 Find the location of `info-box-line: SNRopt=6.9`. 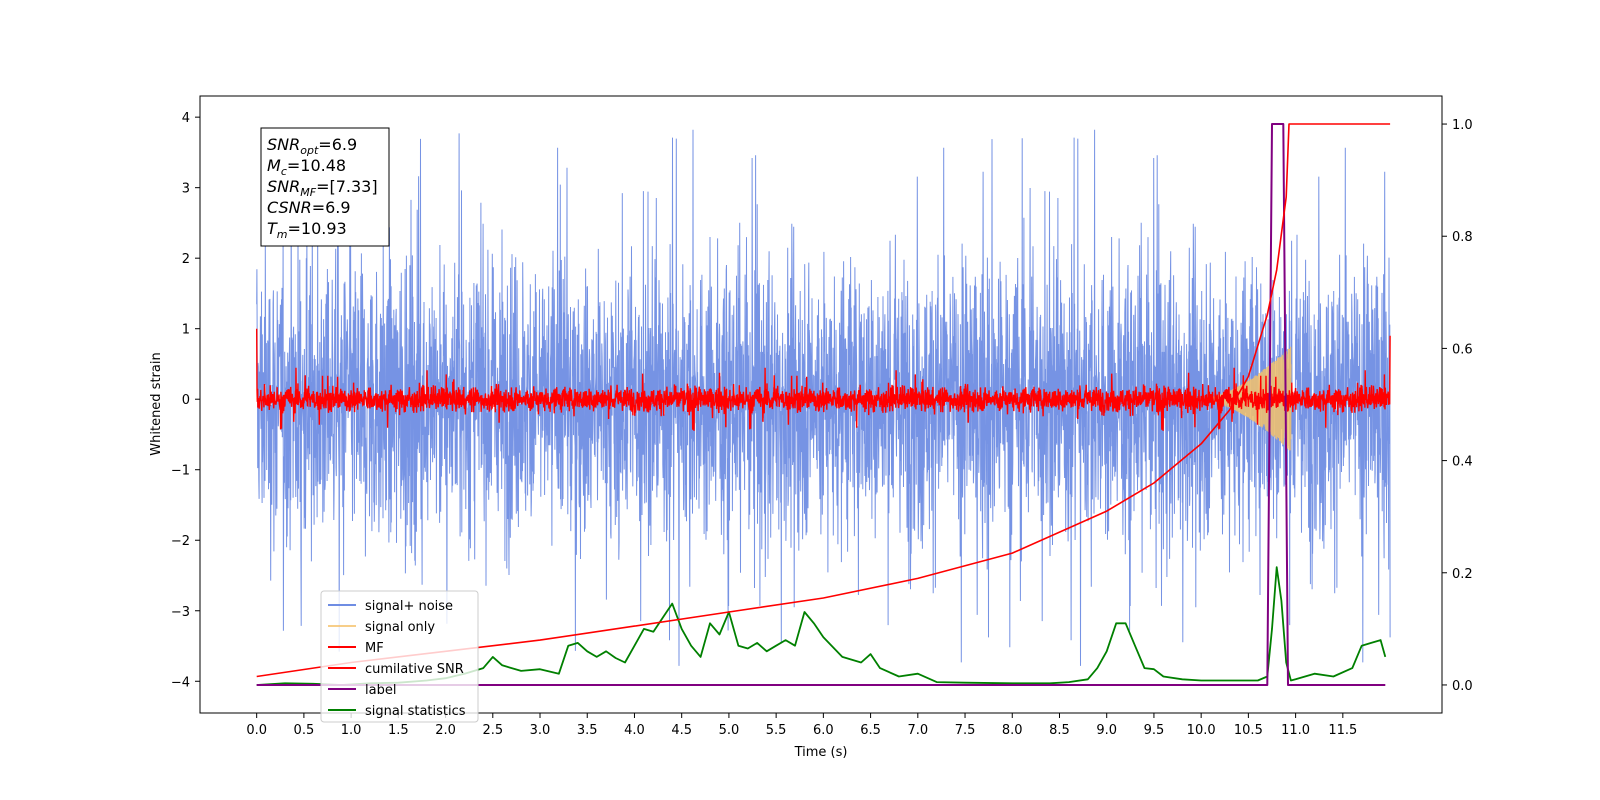

info-box-line: SNRopt=6.9 is located at coordinates (312, 146).